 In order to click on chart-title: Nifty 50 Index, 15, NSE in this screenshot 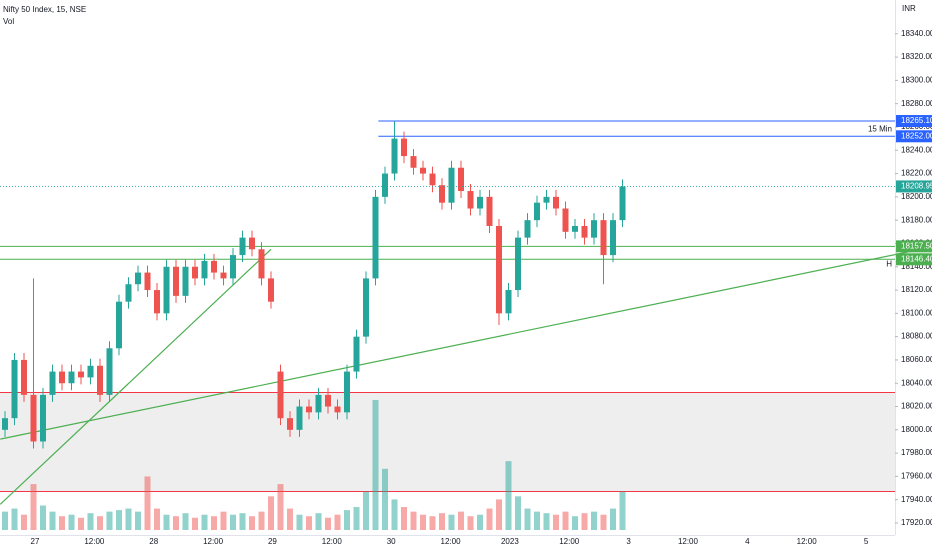, I will do `click(44, 9)`.